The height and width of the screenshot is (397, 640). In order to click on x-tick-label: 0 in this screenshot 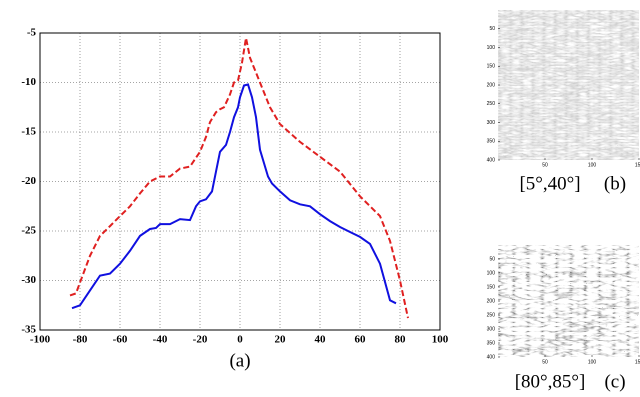, I will do `click(240, 340)`.